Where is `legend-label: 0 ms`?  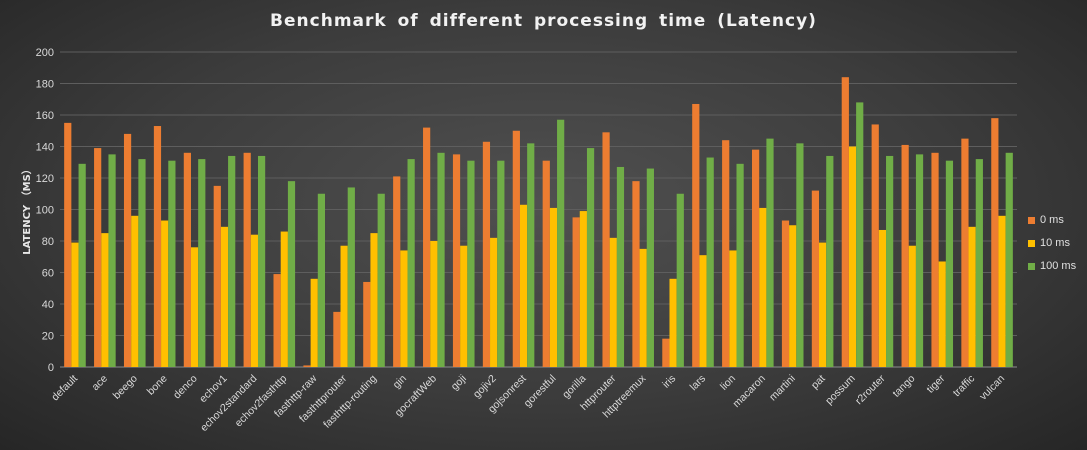 legend-label: 0 ms is located at coordinates (1052, 220).